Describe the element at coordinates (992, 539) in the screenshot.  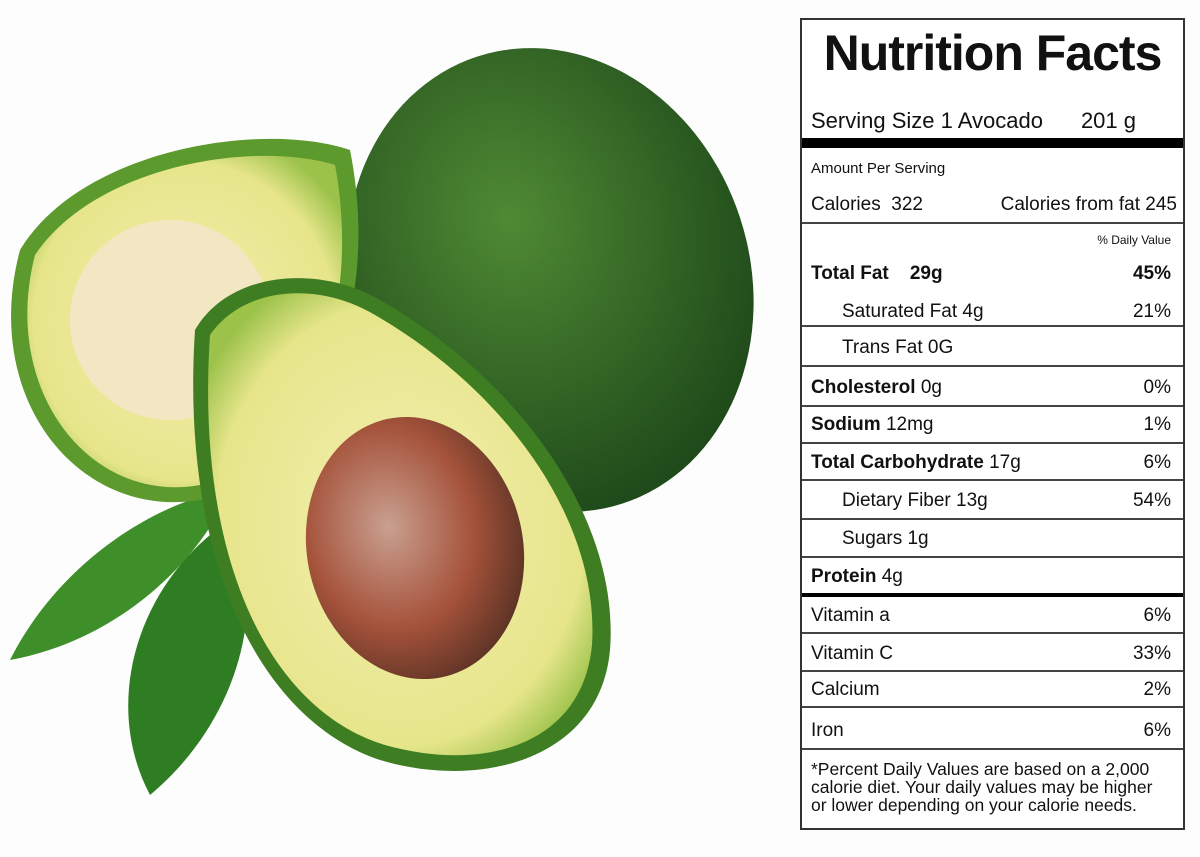
I see `nutrient-row-sugars: Sugars 1g` at that location.